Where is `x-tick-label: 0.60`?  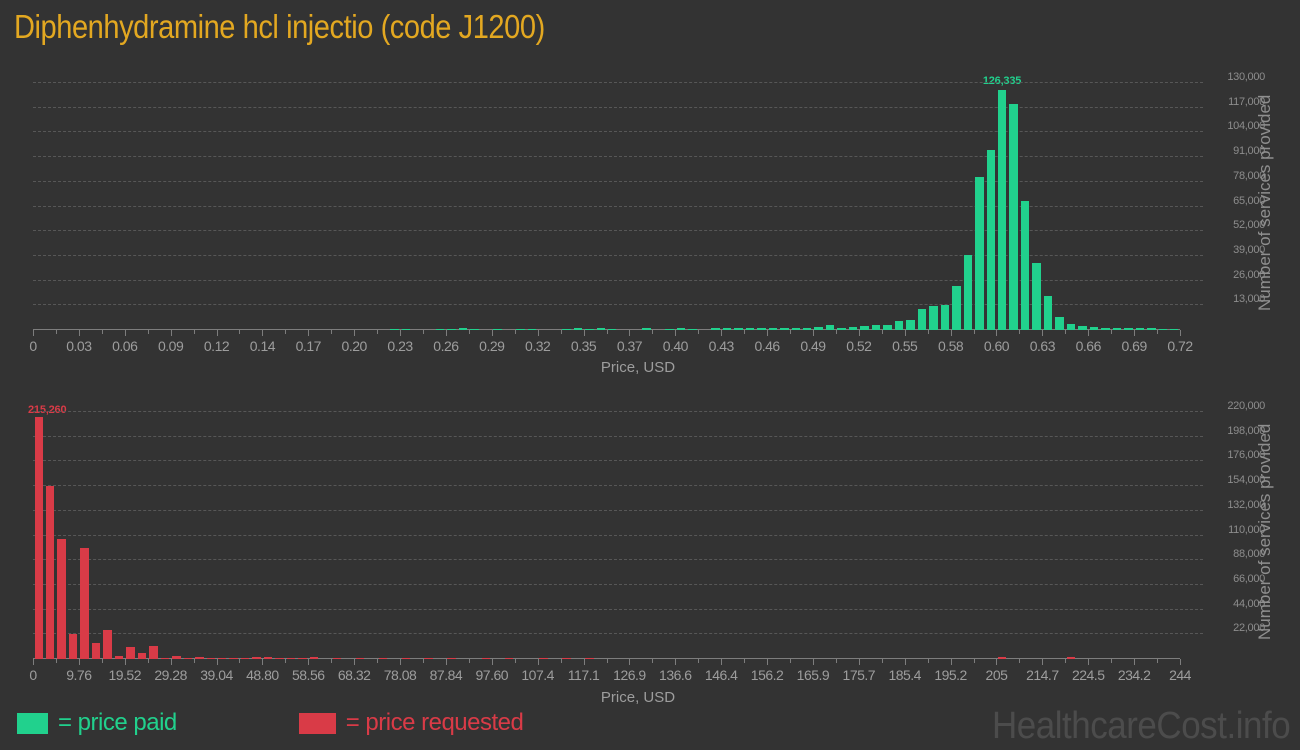
x-tick-label: 0.60 is located at coordinates (996, 346).